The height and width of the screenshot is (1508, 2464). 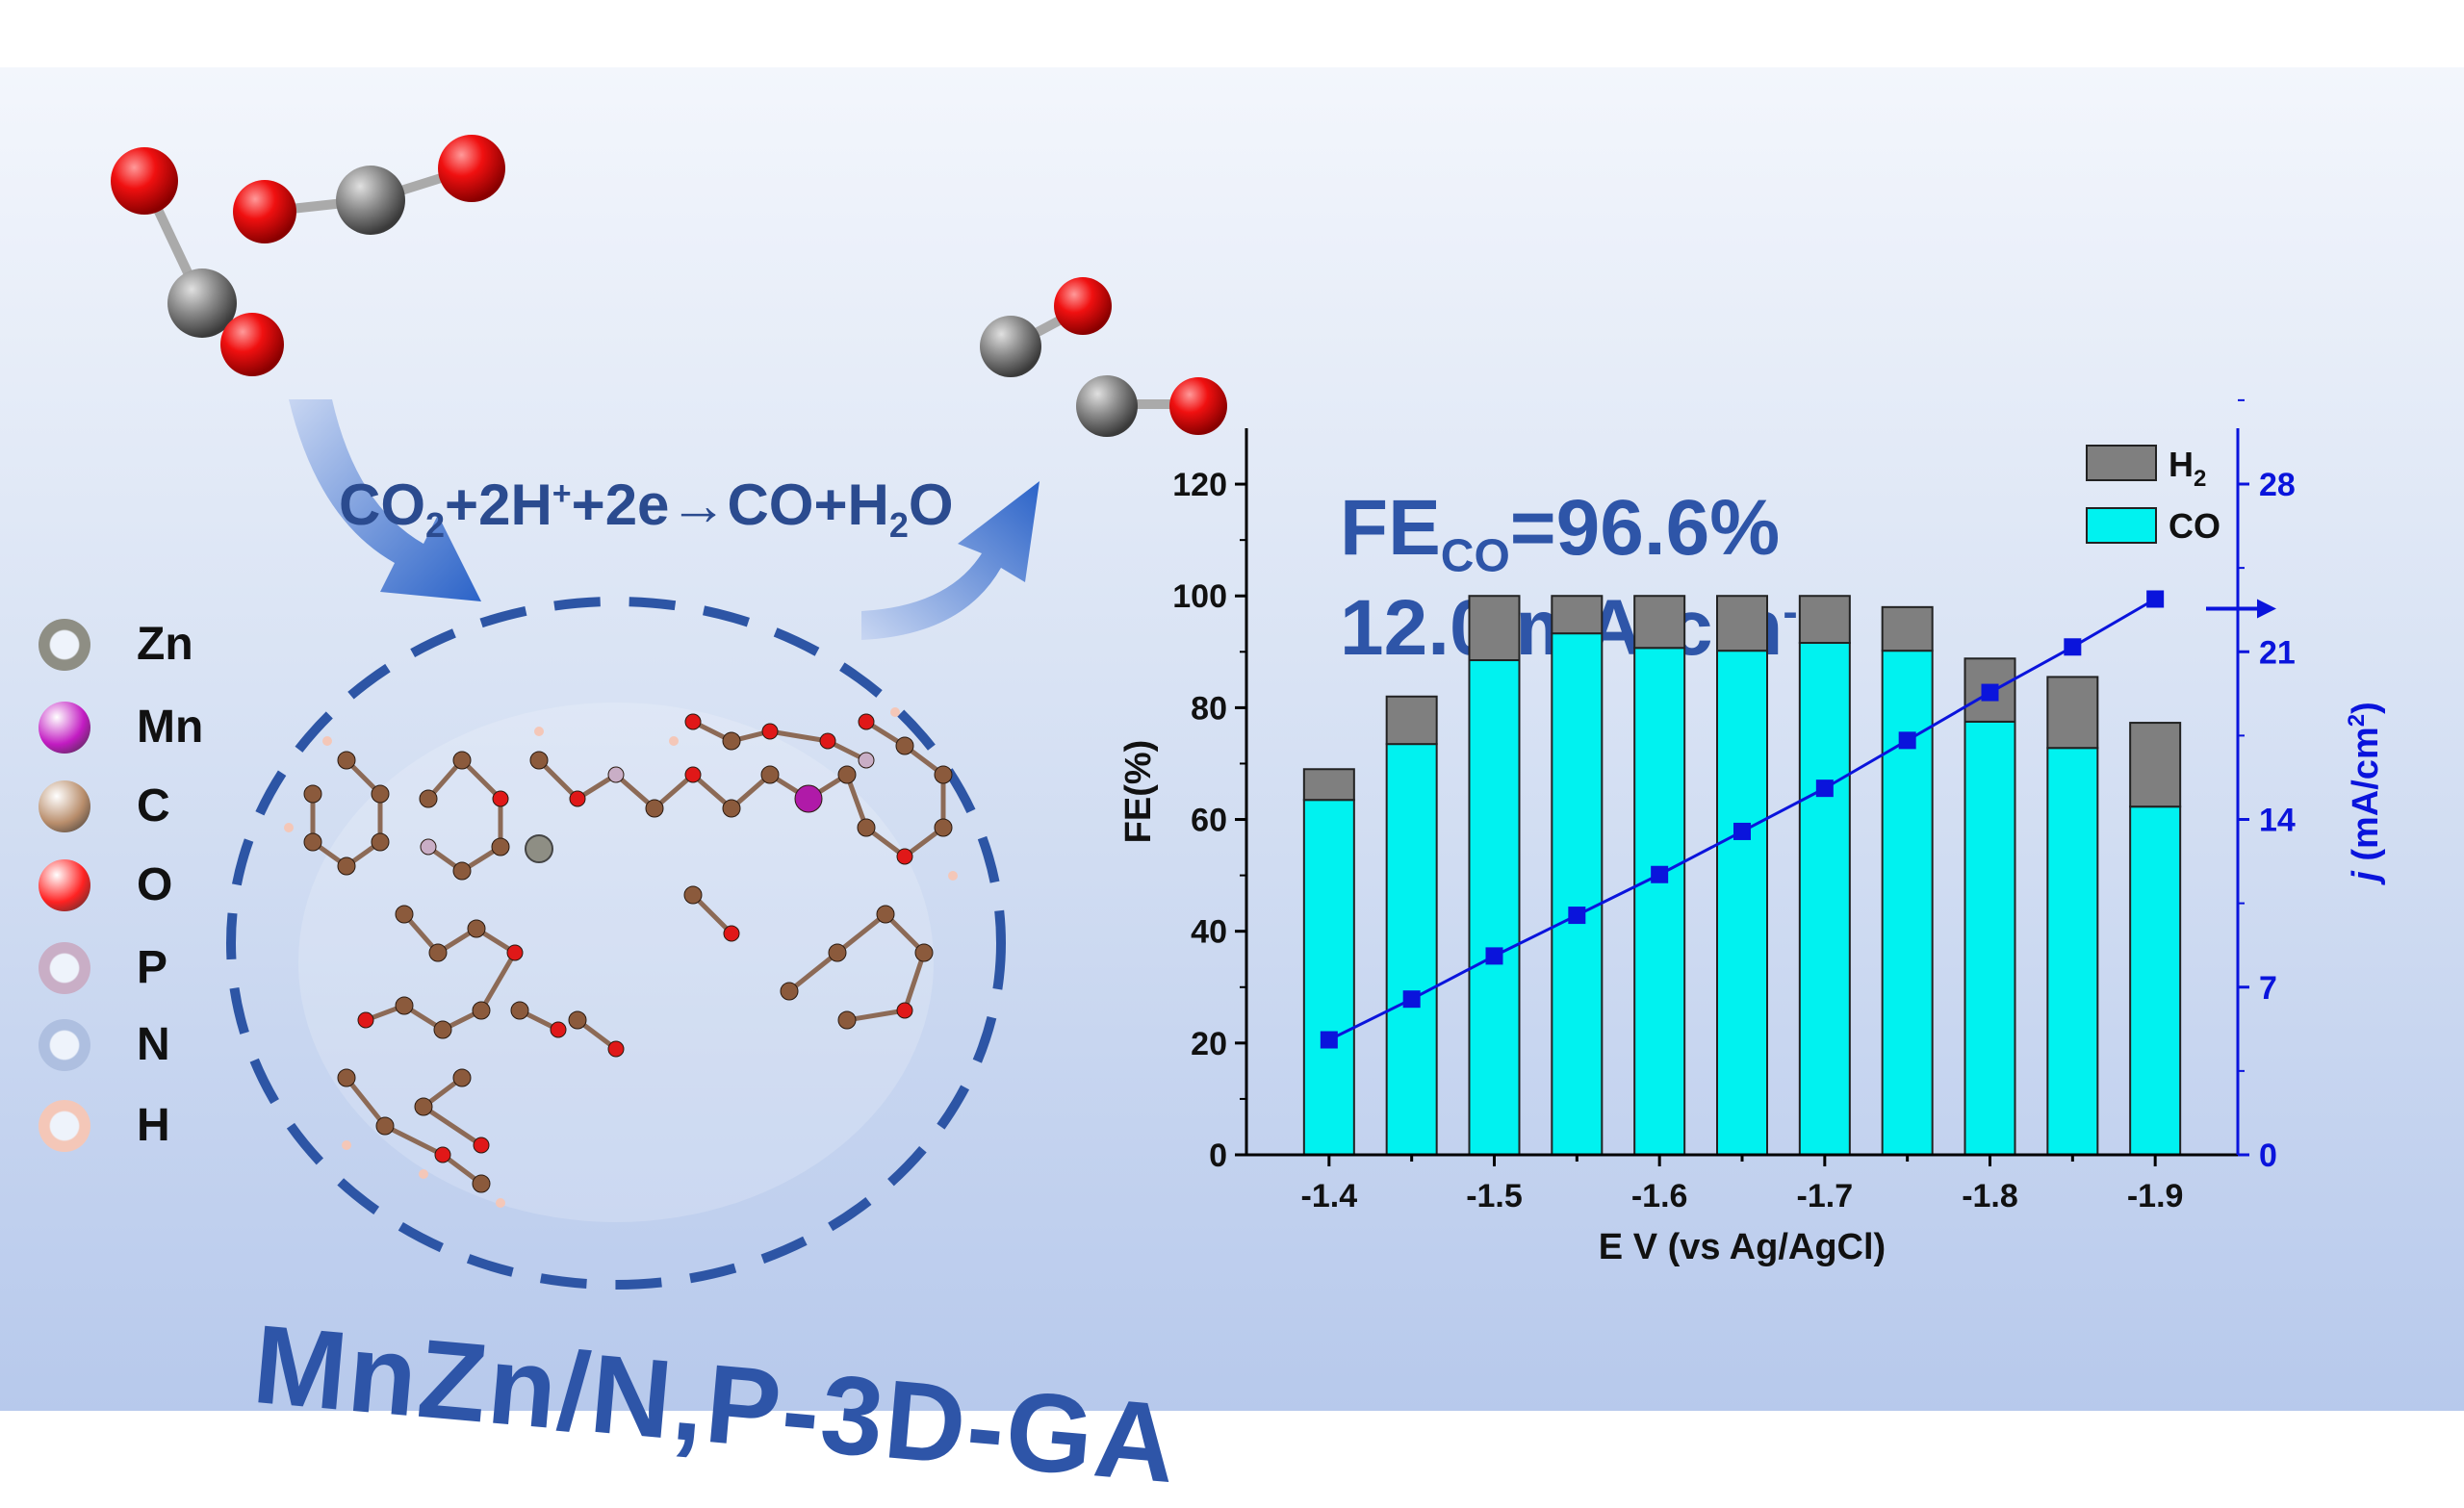 I want to click on y2-axis-label-sup: 2, so click(x=2357, y=720).